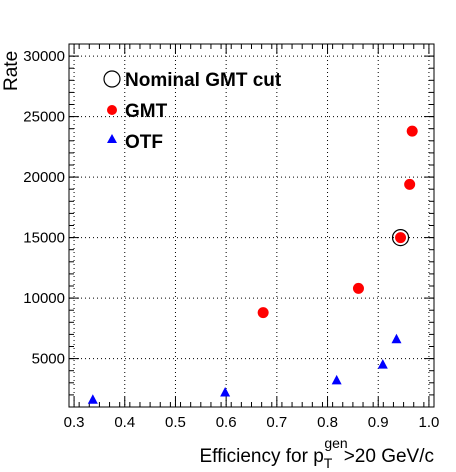  Describe the element at coordinates (328, 463) in the screenshot. I see `x-axis-label-subscript: T` at that location.